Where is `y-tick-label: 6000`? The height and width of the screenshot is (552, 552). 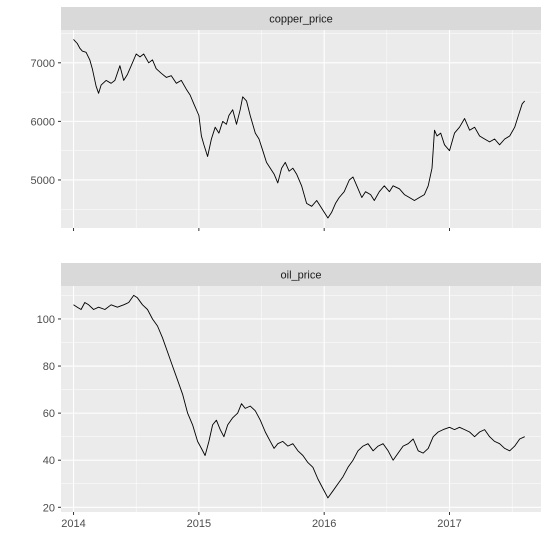 y-tick-label: 6000 is located at coordinates (43, 122).